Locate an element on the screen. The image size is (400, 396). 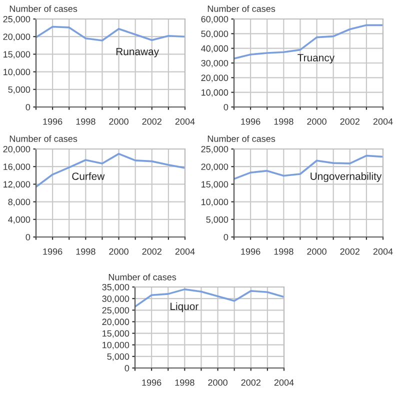
series-label: Curfew is located at coordinates (88, 176).